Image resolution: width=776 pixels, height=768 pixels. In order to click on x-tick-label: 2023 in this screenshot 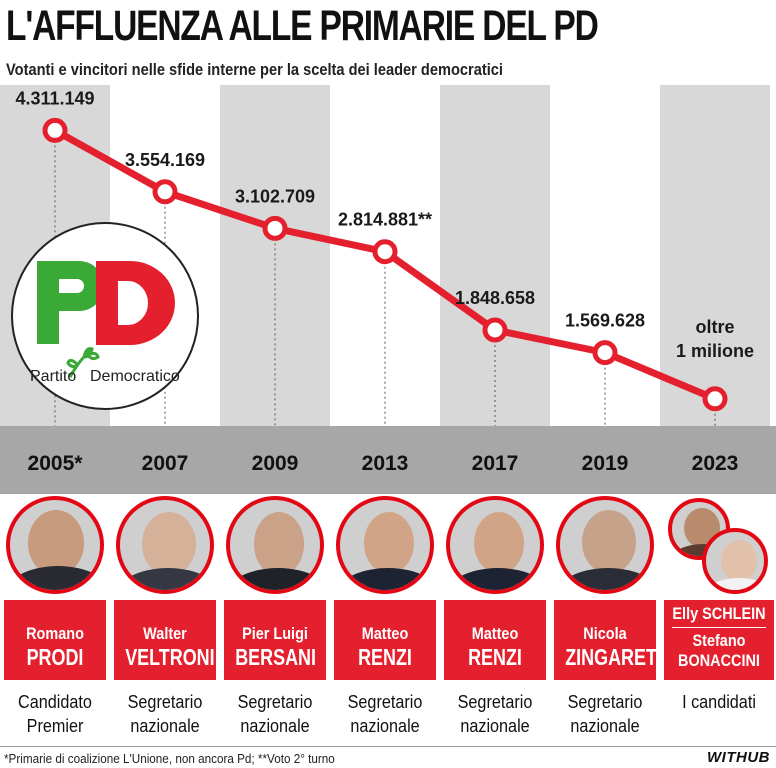, I will do `click(715, 463)`.